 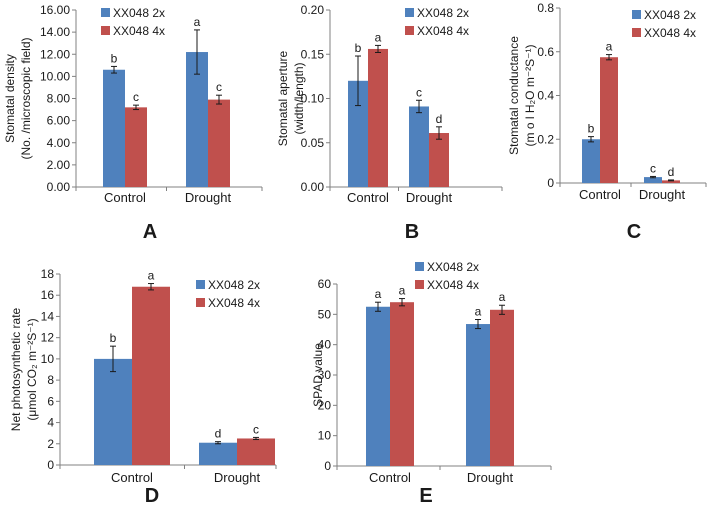 What do you see at coordinates (283, 98) in the screenshot?
I see `y-axis-title: Stomatal aperture` at bounding box center [283, 98].